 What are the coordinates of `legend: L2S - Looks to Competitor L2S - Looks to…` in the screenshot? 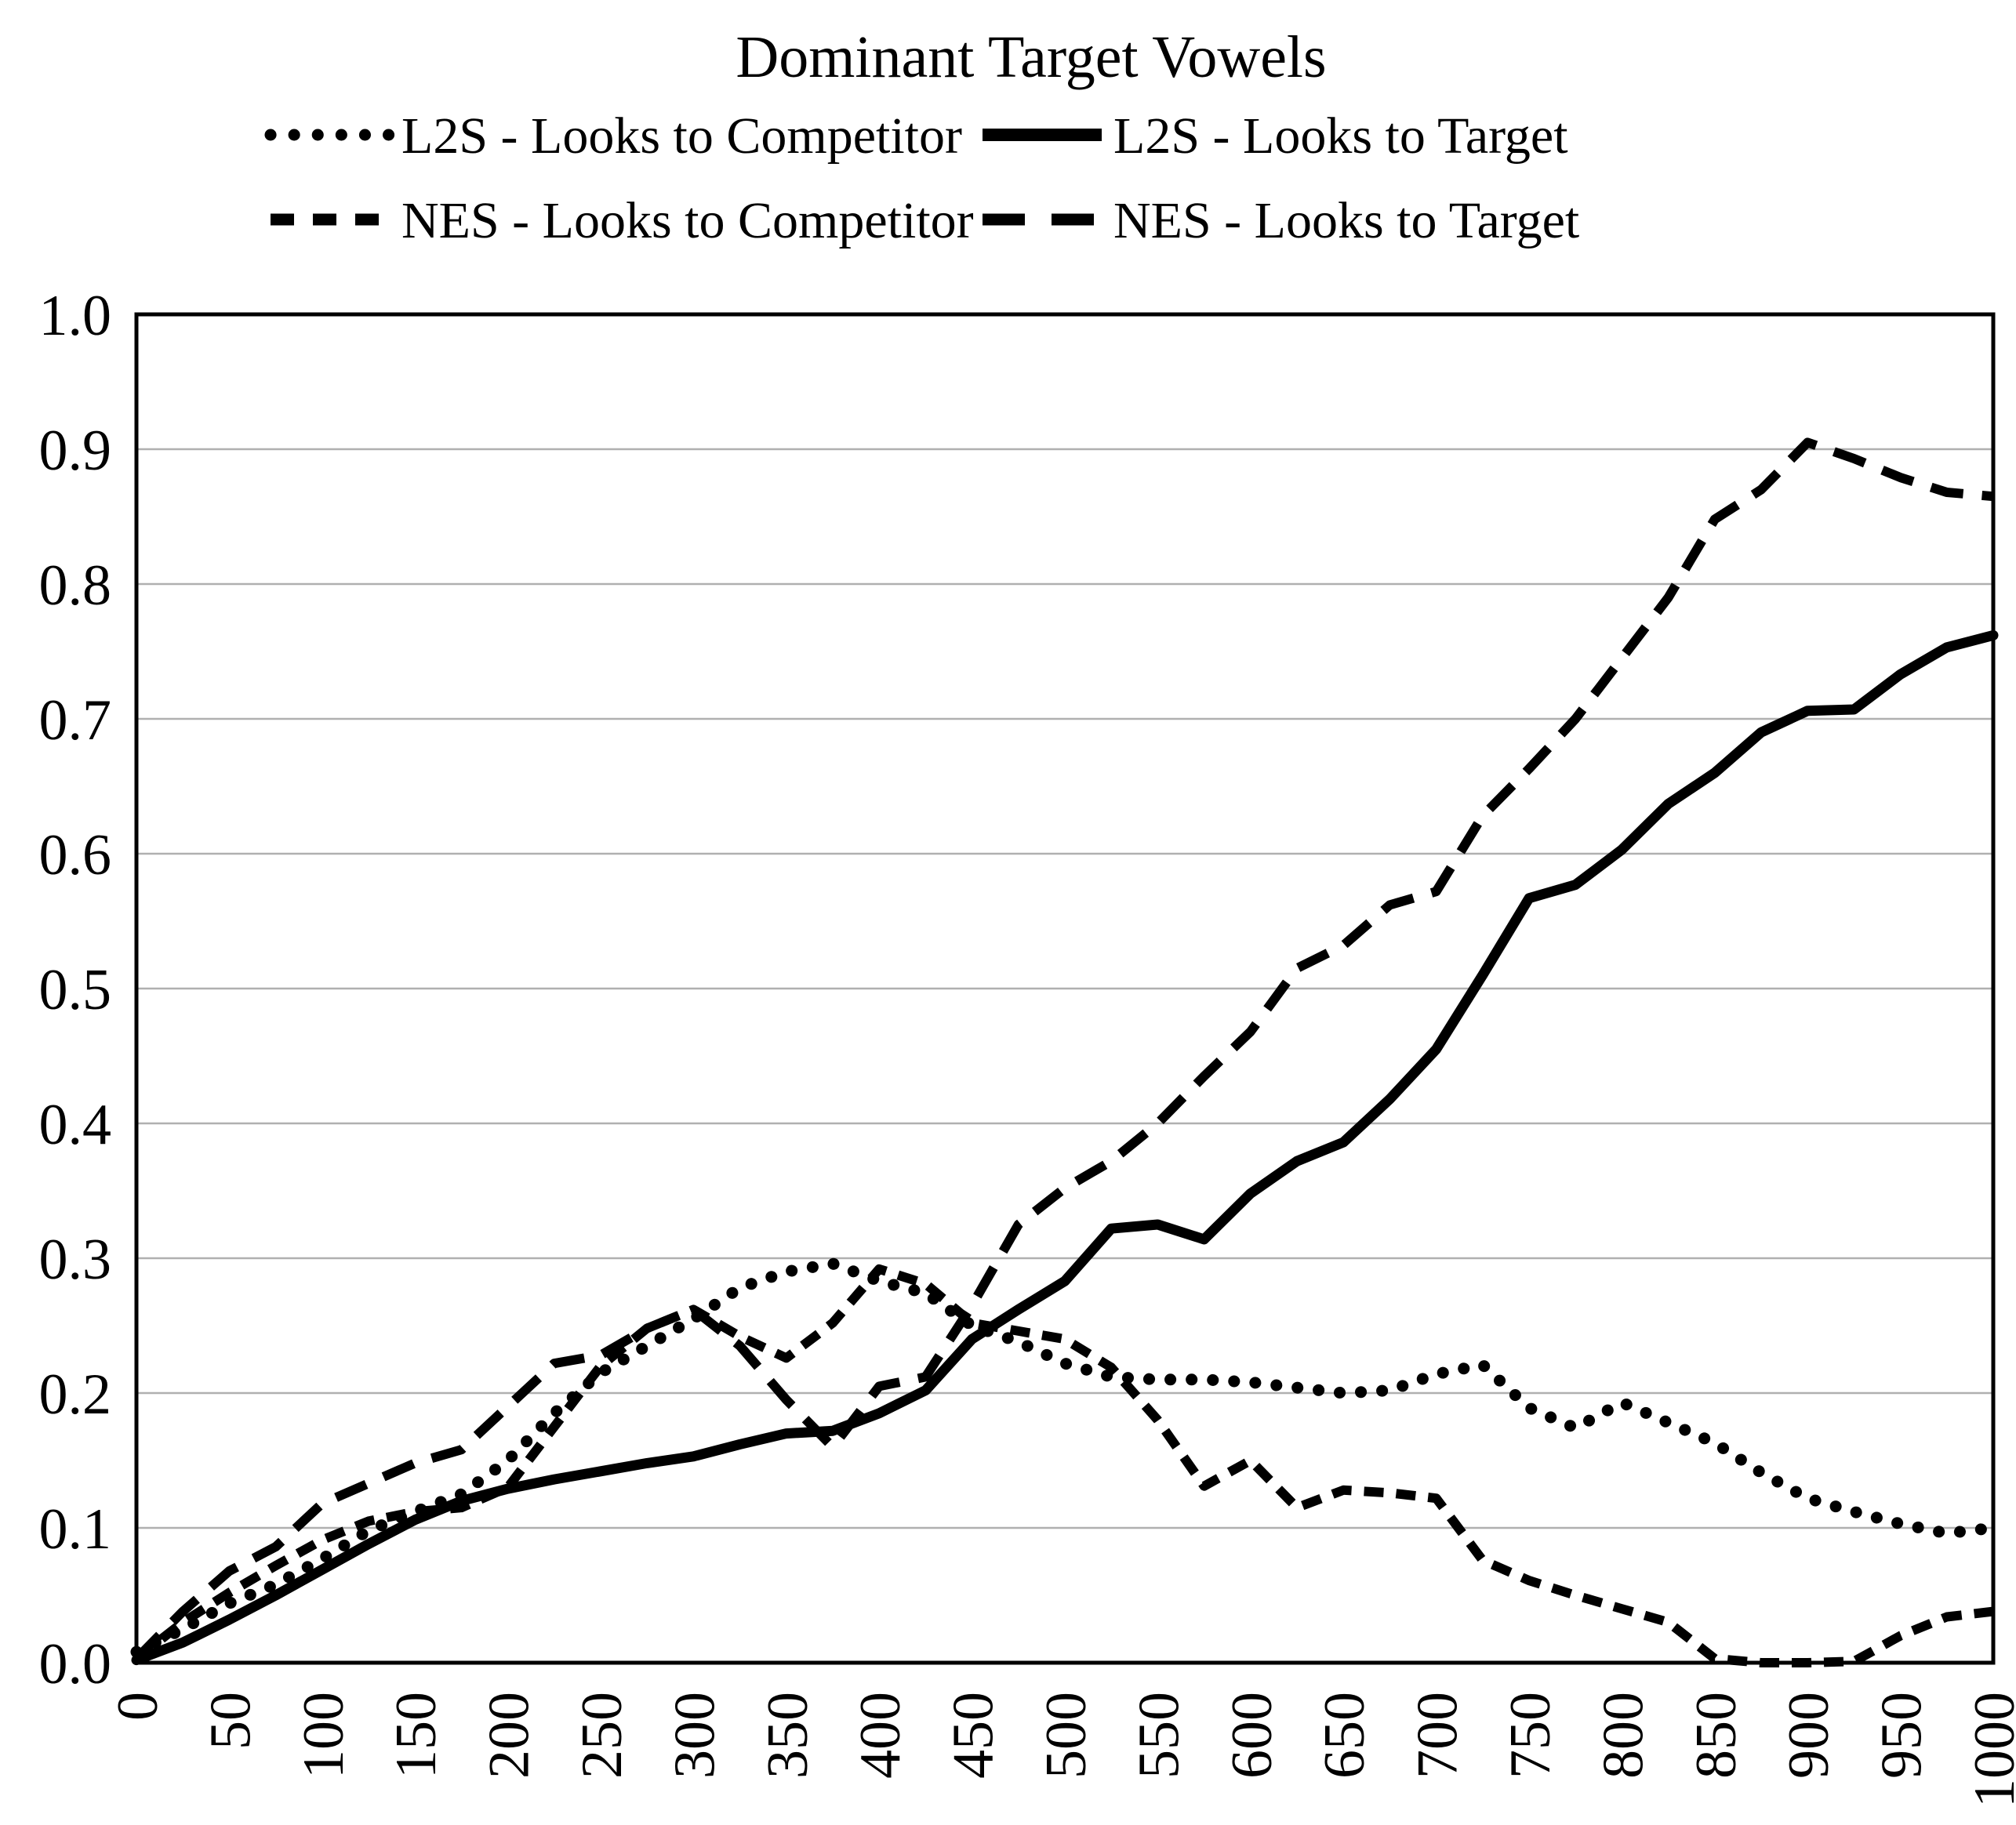 It's located at (921, 178).